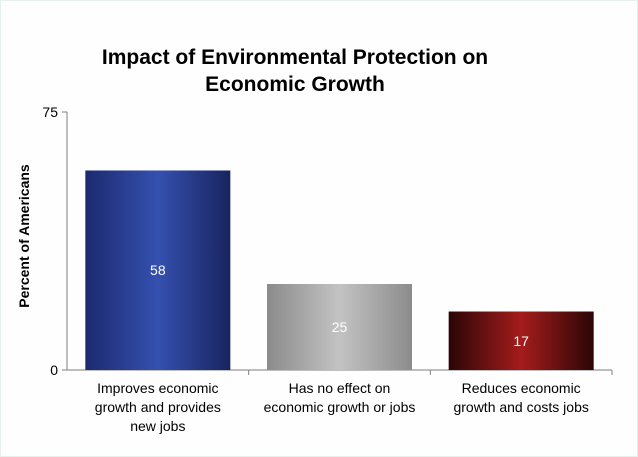 This screenshot has width=638, height=457. I want to click on category-label-2: Has no effect on economic growth or jobs, so click(340, 397).